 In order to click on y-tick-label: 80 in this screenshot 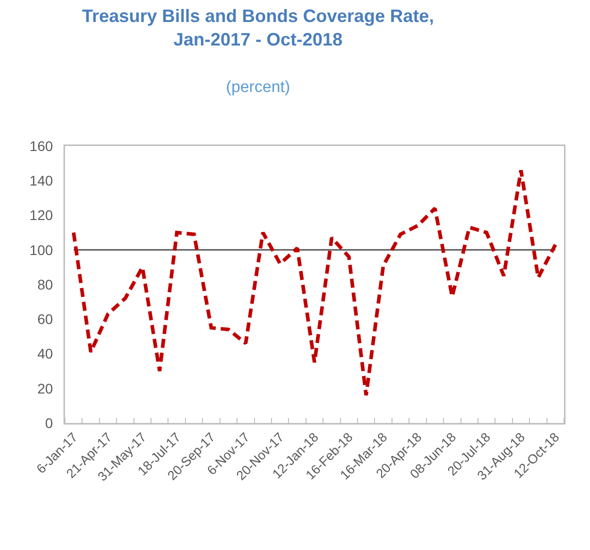, I will do `click(45, 284)`.